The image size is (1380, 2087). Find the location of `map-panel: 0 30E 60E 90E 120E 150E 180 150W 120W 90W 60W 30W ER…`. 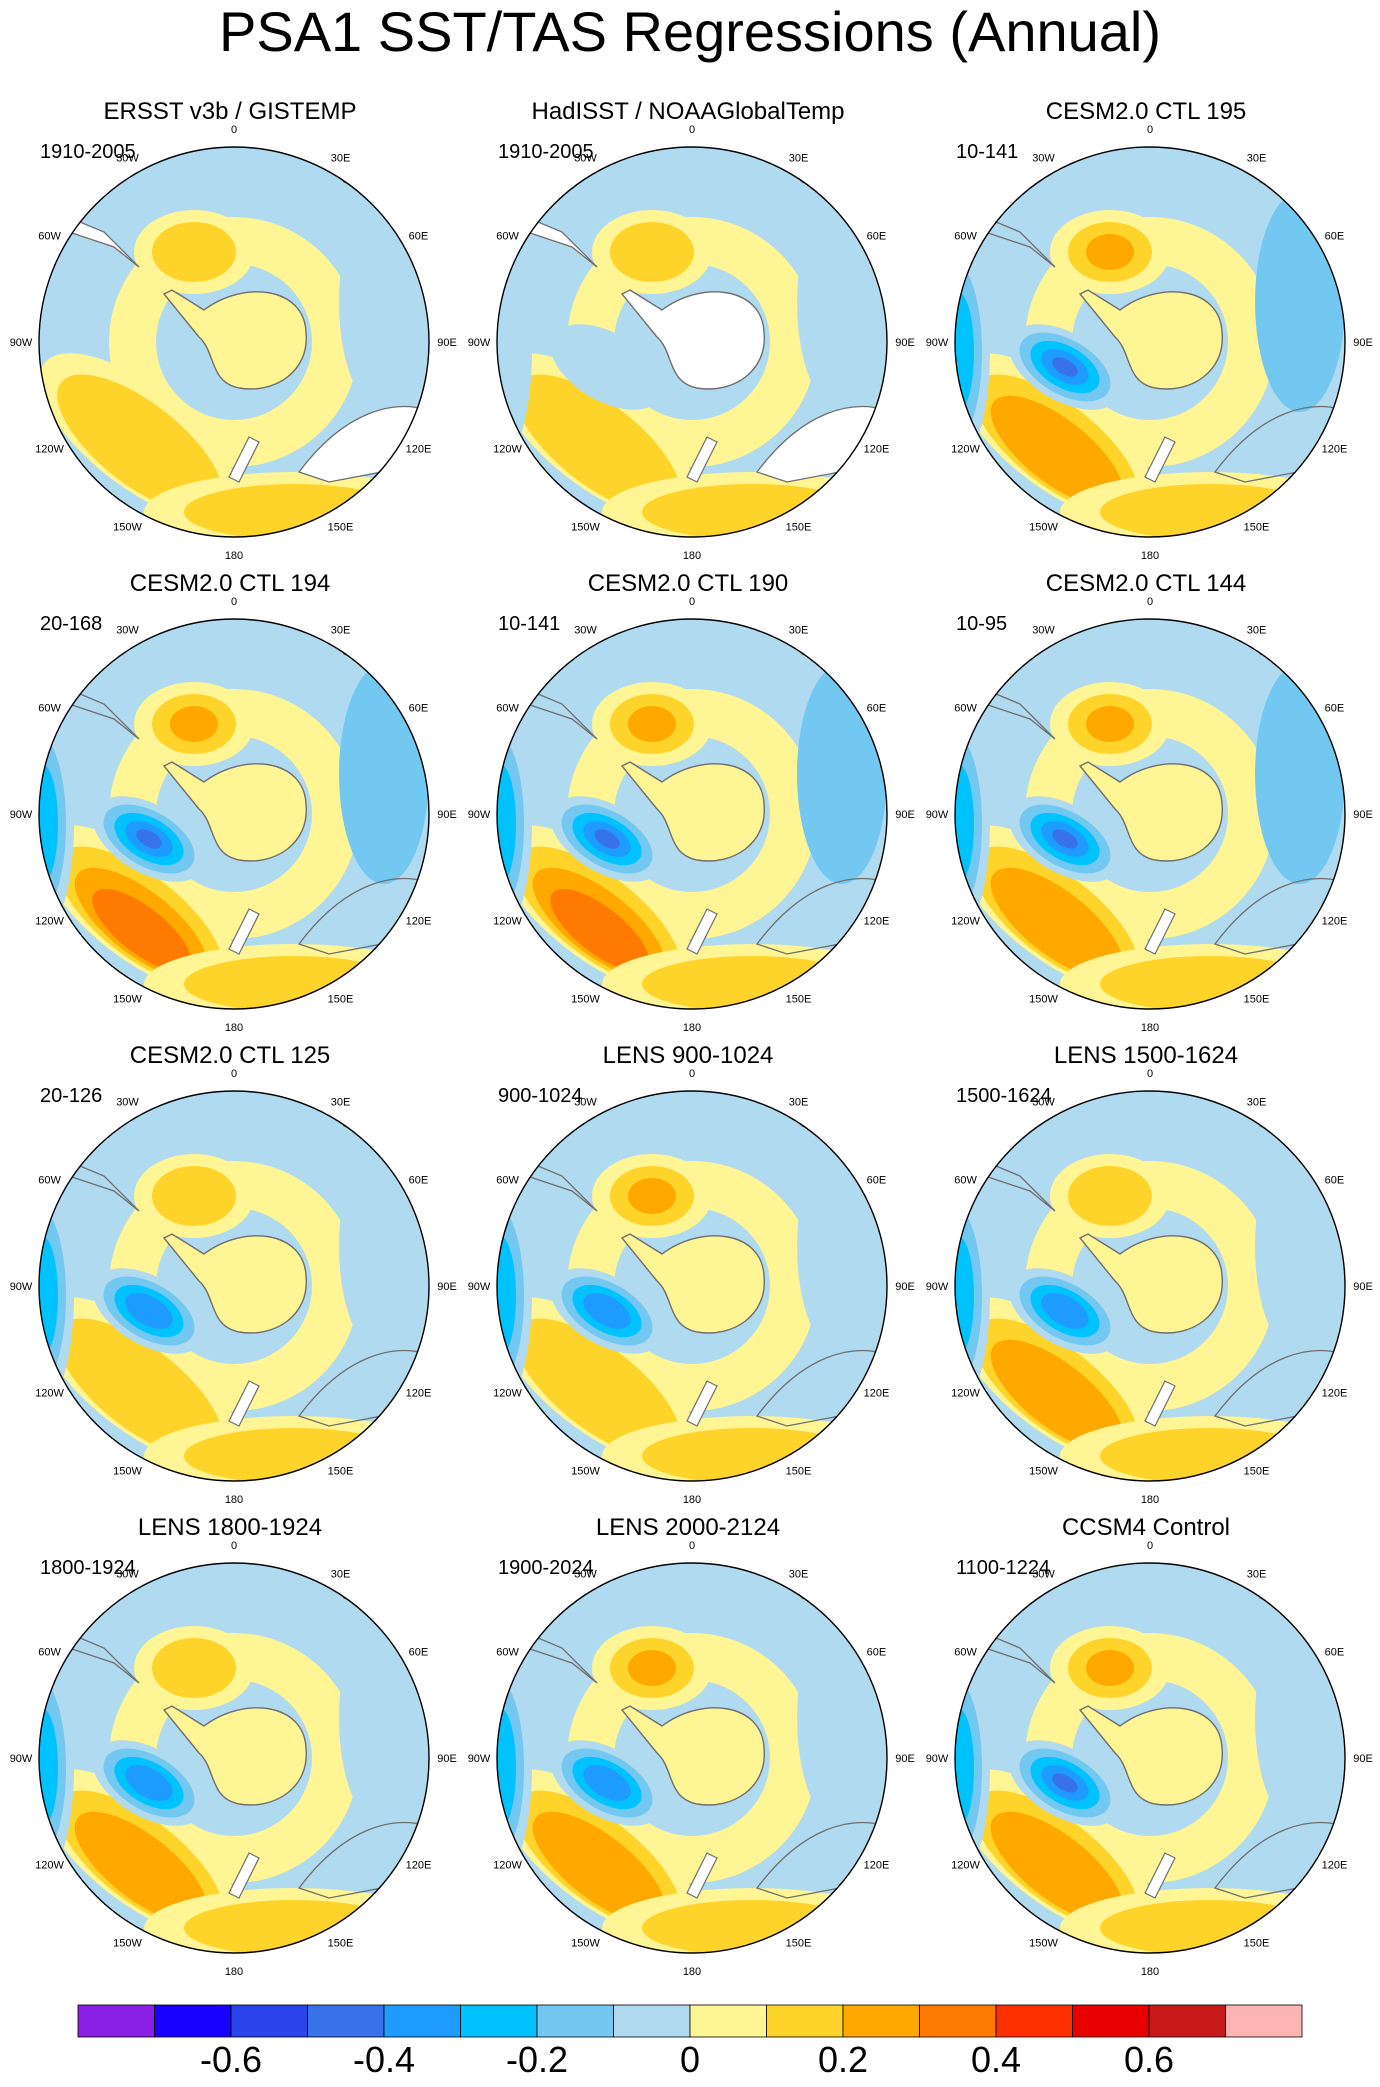

map-panel: 0 30E 60E 90E 120E 150E 180 150W 120W 90W 60W 30W ER… is located at coordinates (230, 280).